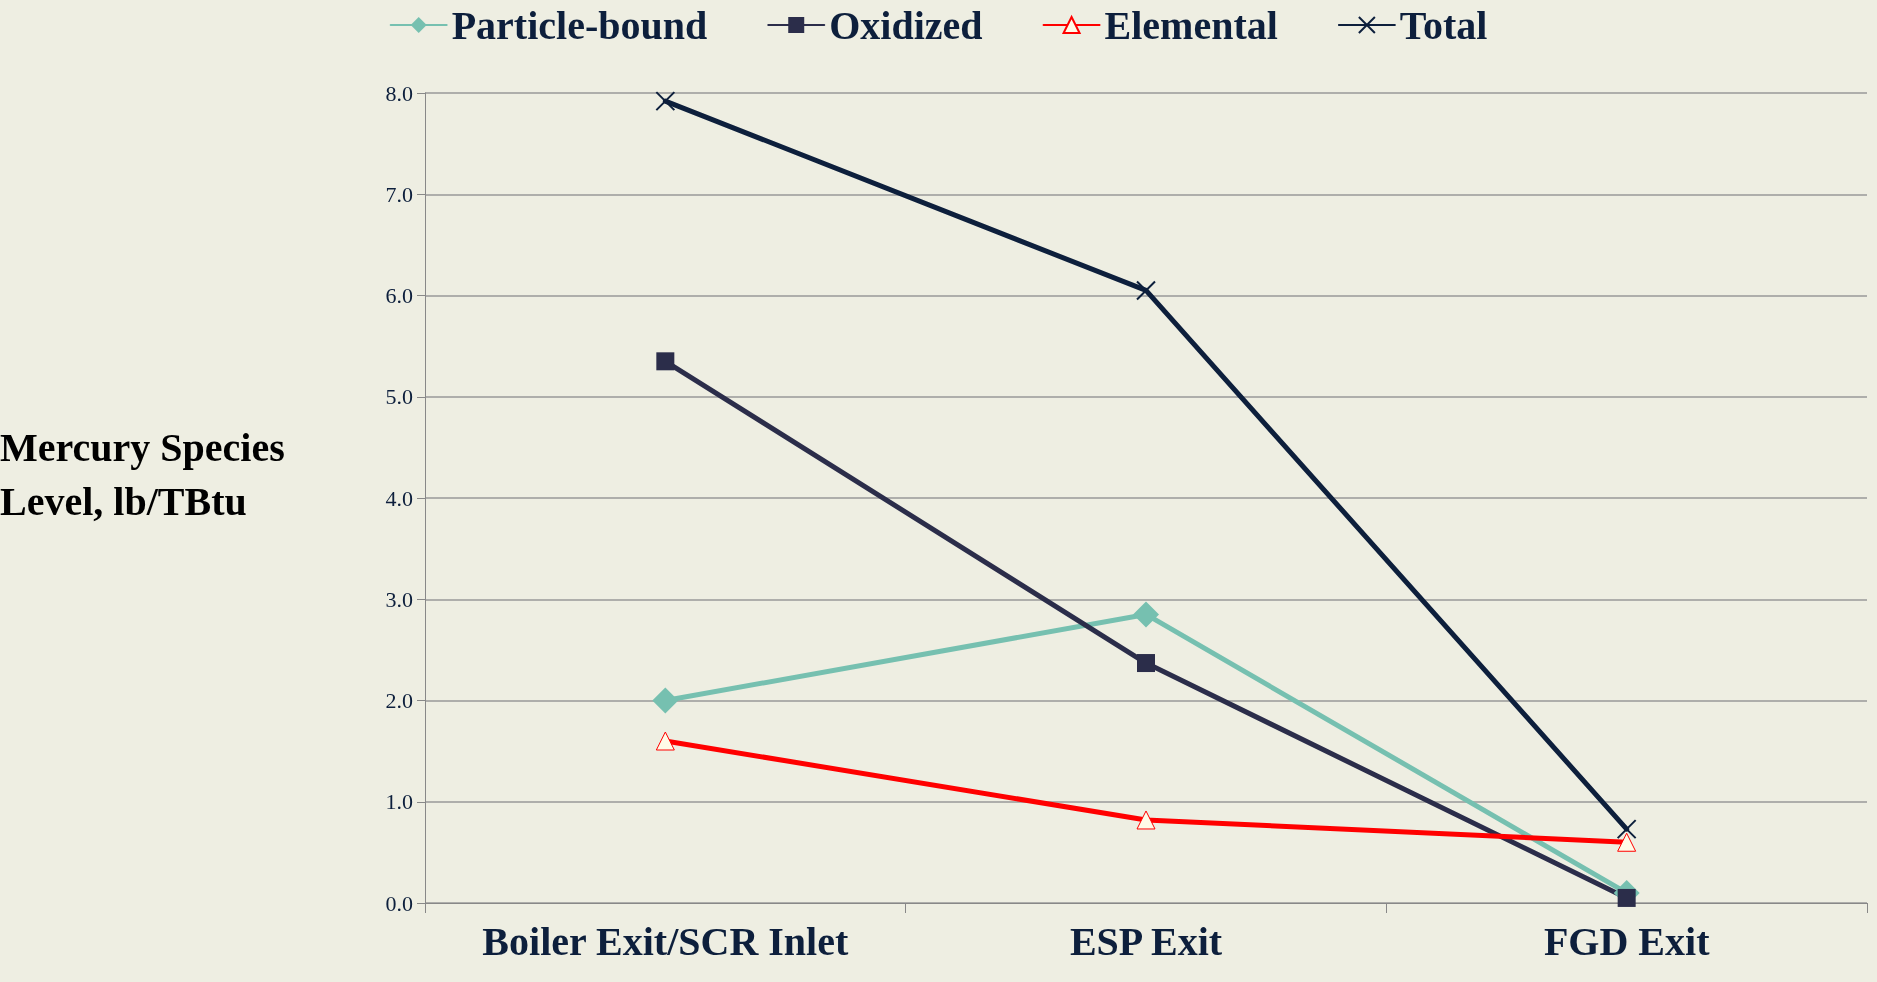  What do you see at coordinates (399, 498) in the screenshot?
I see `y-tick-label: 4.0` at bounding box center [399, 498].